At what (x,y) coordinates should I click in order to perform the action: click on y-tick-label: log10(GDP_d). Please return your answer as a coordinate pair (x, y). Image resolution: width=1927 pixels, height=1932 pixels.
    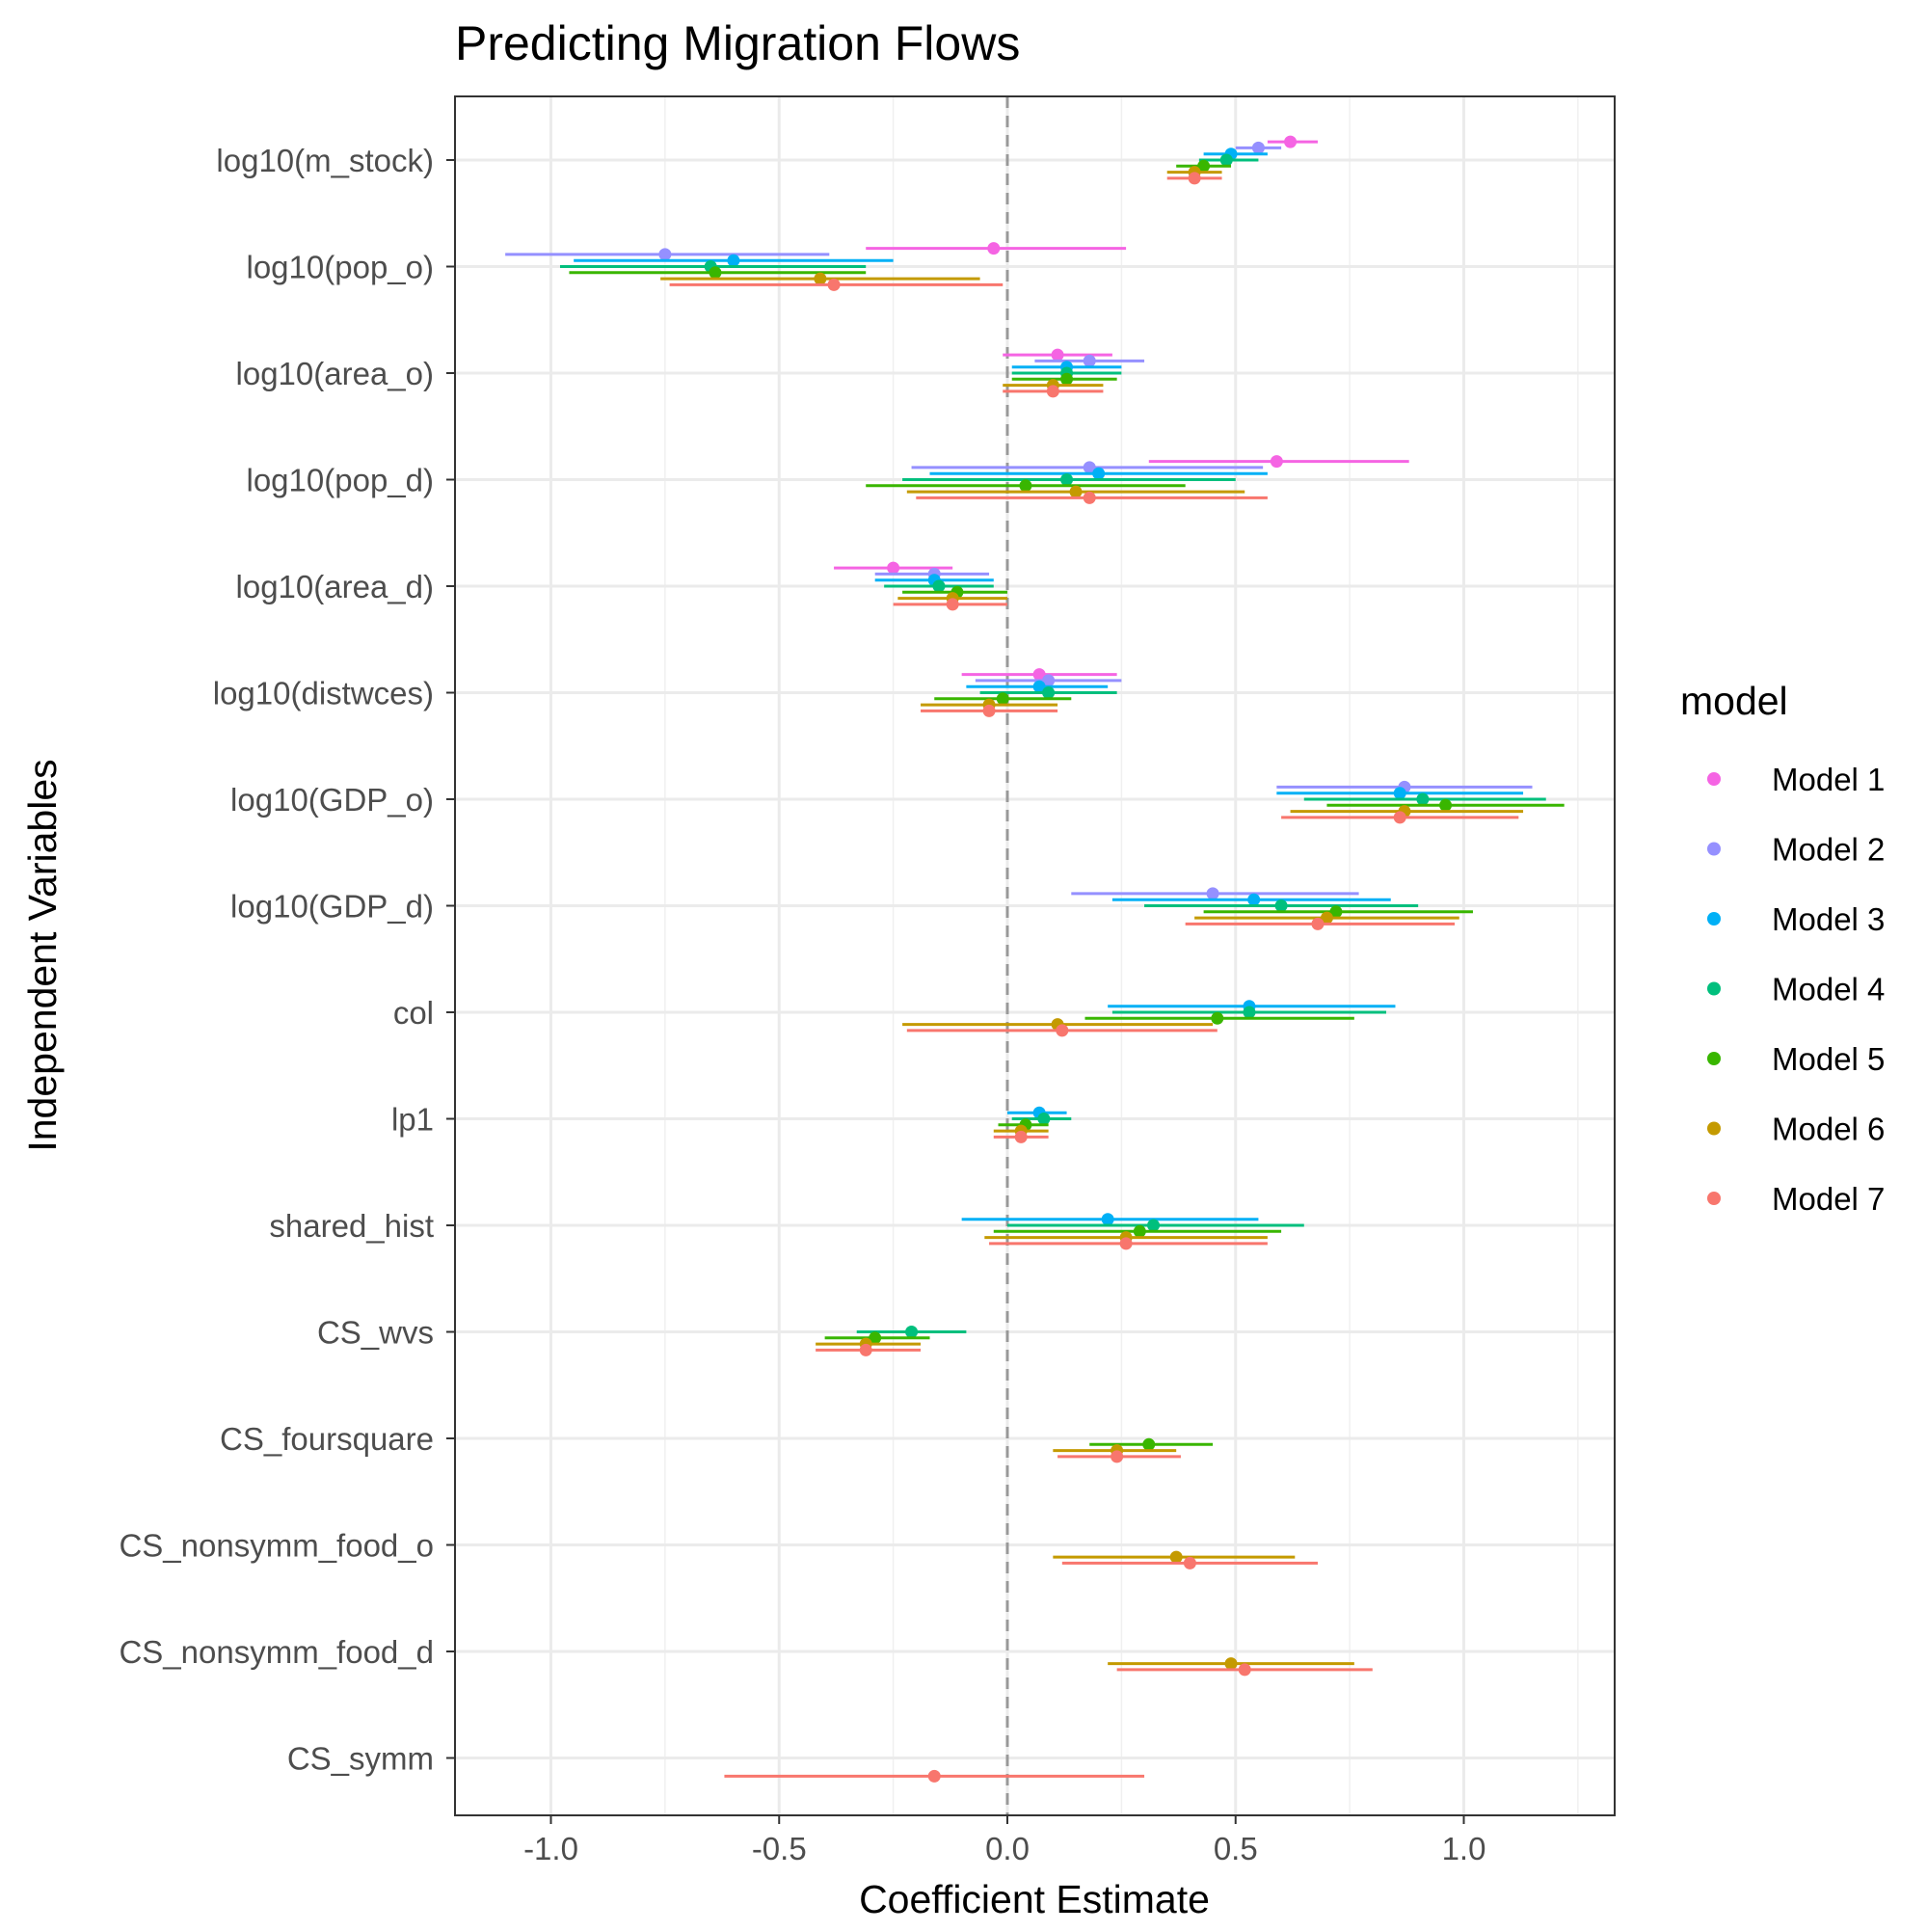
    Looking at the image, I should click on (332, 907).